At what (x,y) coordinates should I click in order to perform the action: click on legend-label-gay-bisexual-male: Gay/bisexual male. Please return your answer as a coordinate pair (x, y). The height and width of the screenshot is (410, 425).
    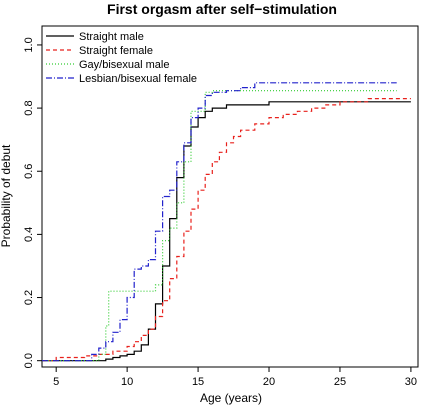
    Looking at the image, I should click on (124, 65).